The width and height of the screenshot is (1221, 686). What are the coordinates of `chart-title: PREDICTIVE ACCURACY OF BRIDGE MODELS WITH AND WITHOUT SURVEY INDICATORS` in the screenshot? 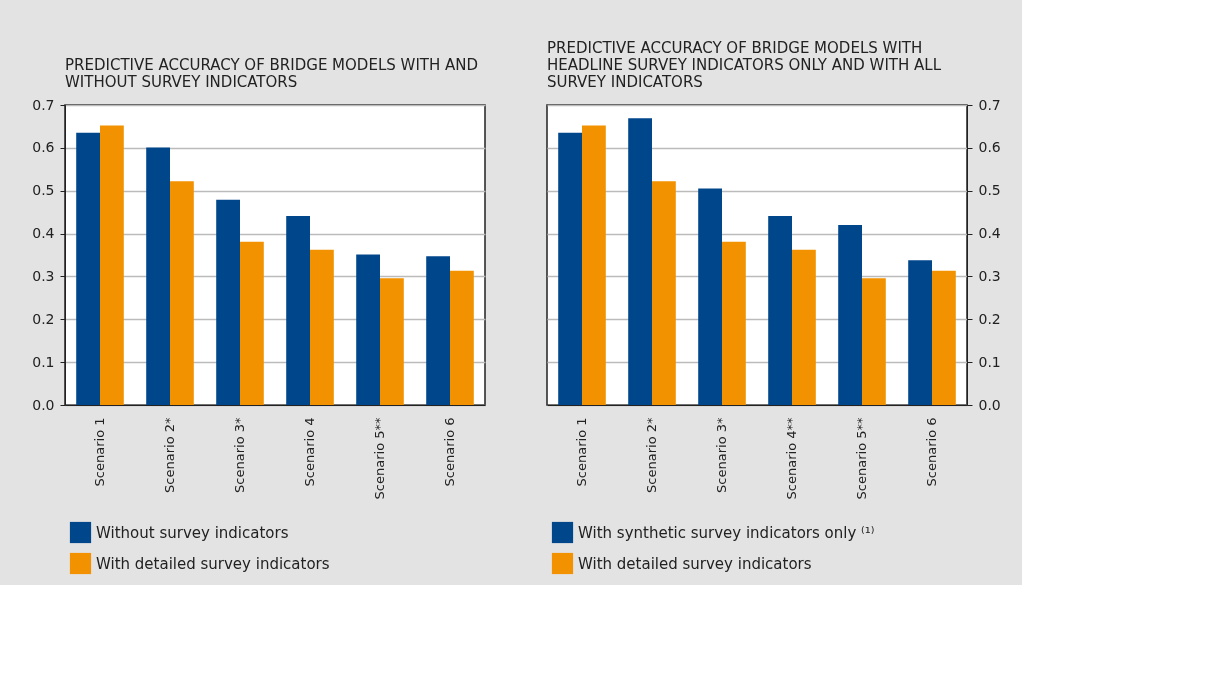 It's located at (272, 73).